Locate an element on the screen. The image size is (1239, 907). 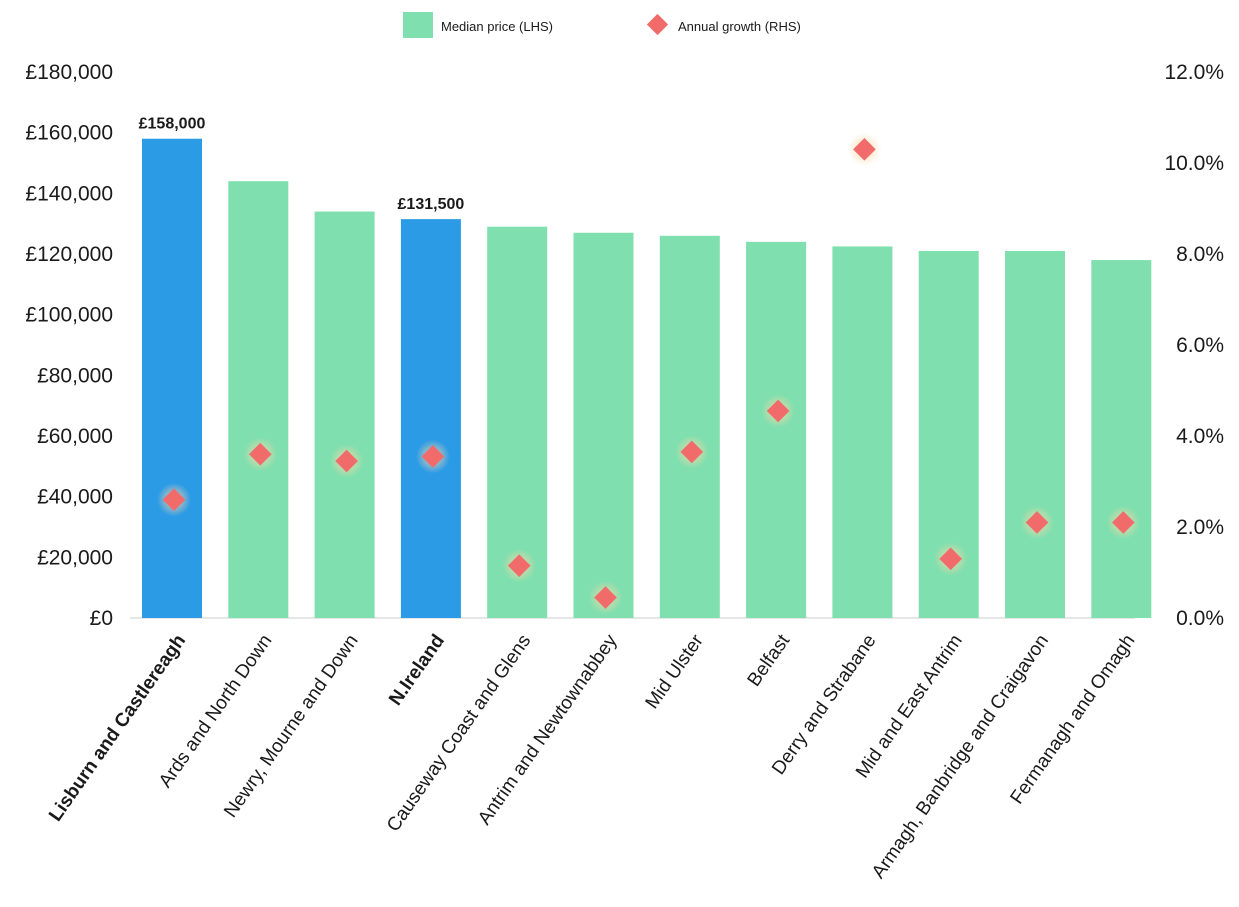
legend-marker-annual-growth is located at coordinates (657, 24).